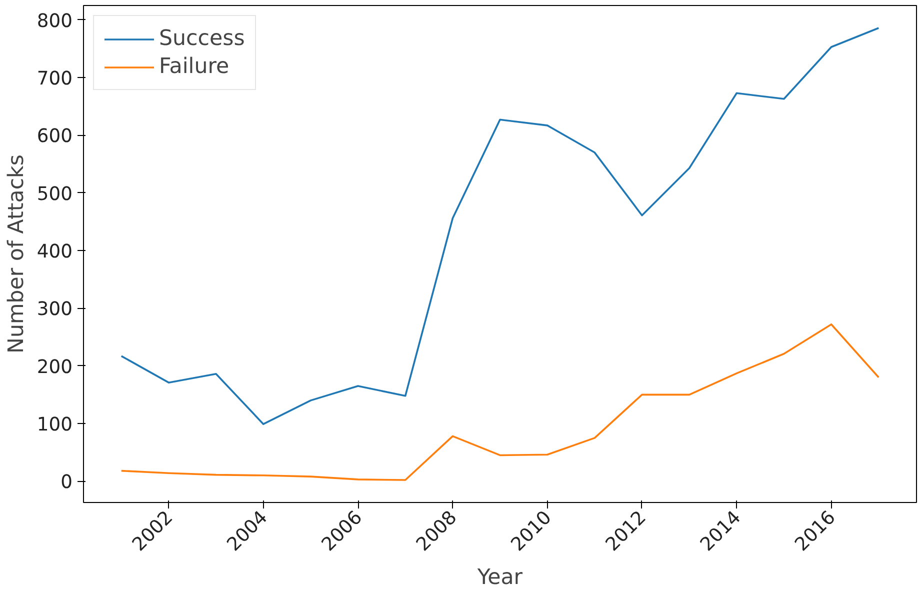  I want to click on y-tick-label: 400, so click(54, 252).